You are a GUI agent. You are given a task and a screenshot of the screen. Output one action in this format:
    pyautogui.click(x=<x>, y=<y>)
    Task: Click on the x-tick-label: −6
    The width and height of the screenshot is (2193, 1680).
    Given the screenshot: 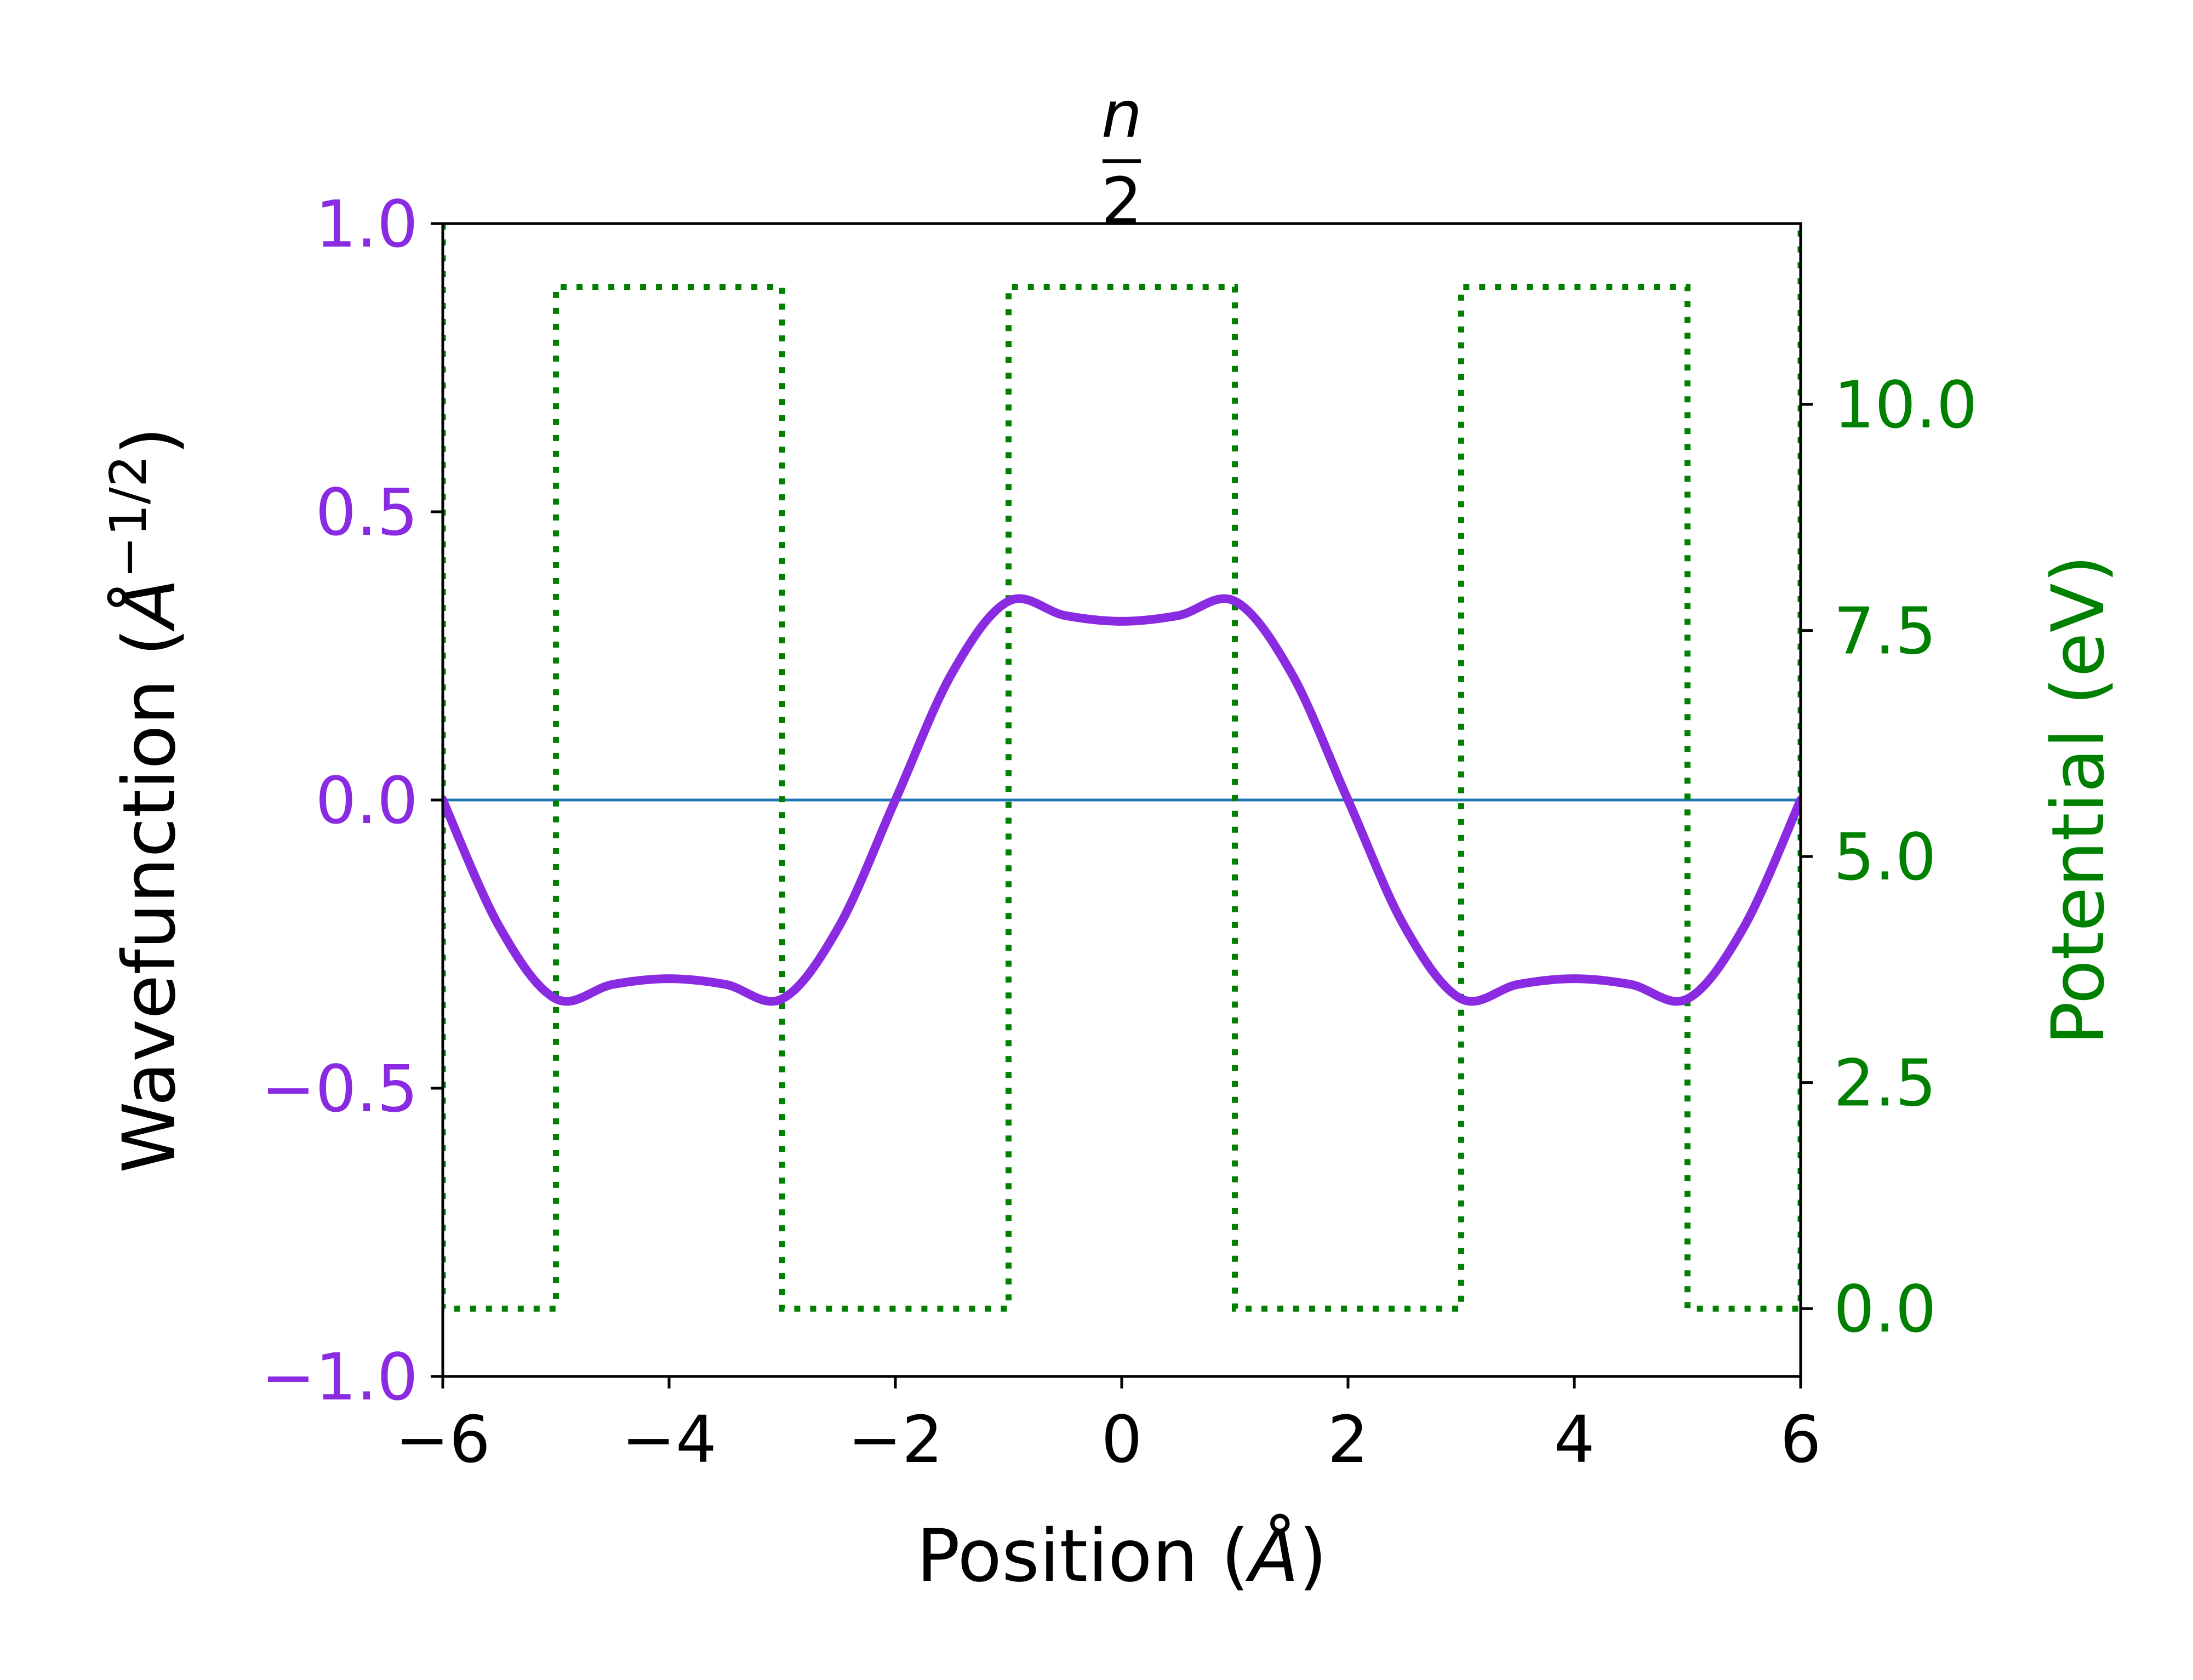 What is the action you would take?
    pyautogui.click(x=443, y=1439)
    